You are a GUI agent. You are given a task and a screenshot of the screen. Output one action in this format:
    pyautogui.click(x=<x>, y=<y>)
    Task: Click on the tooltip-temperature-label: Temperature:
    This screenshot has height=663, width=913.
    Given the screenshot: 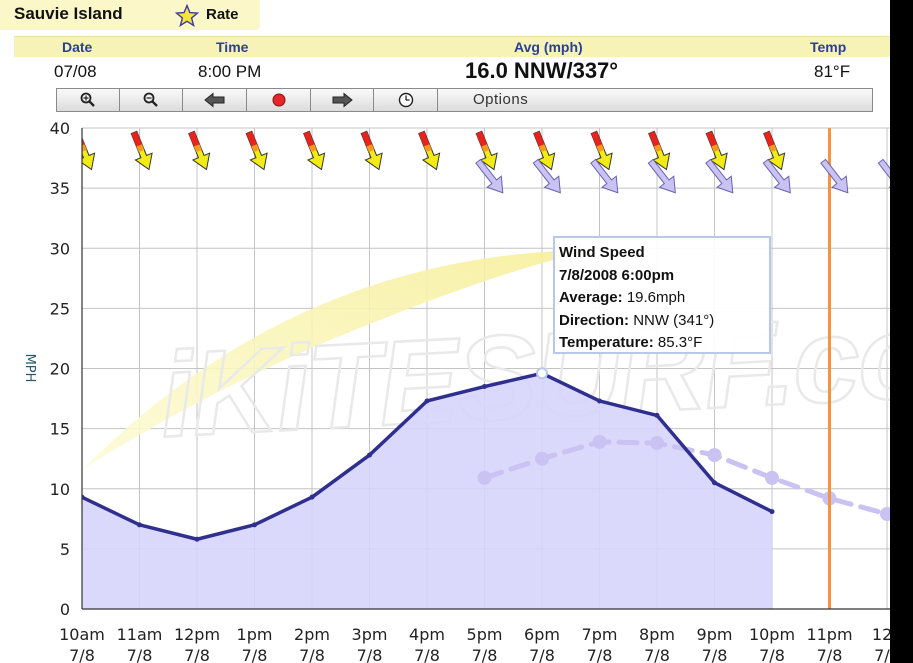 What is the action you would take?
    pyautogui.click(x=606, y=342)
    